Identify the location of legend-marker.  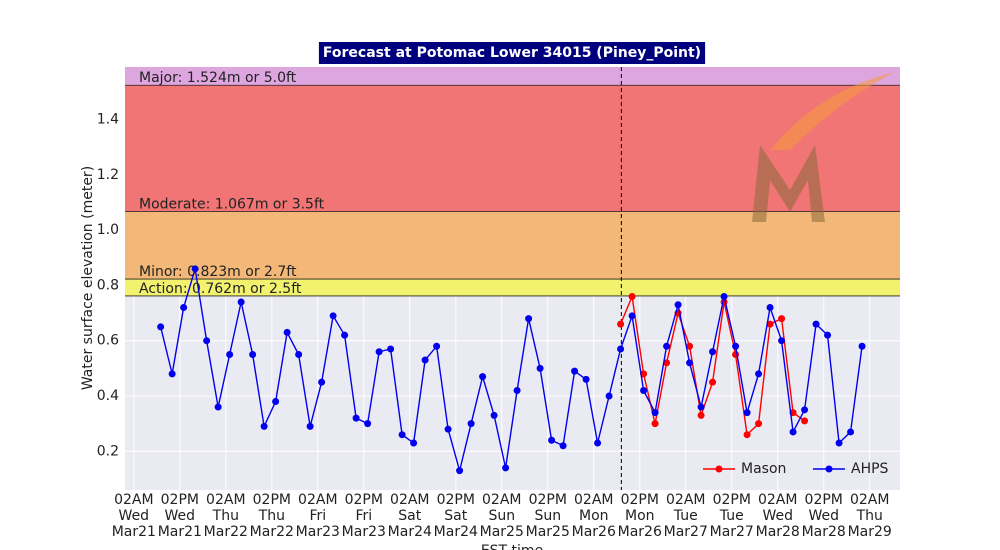
(829, 469).